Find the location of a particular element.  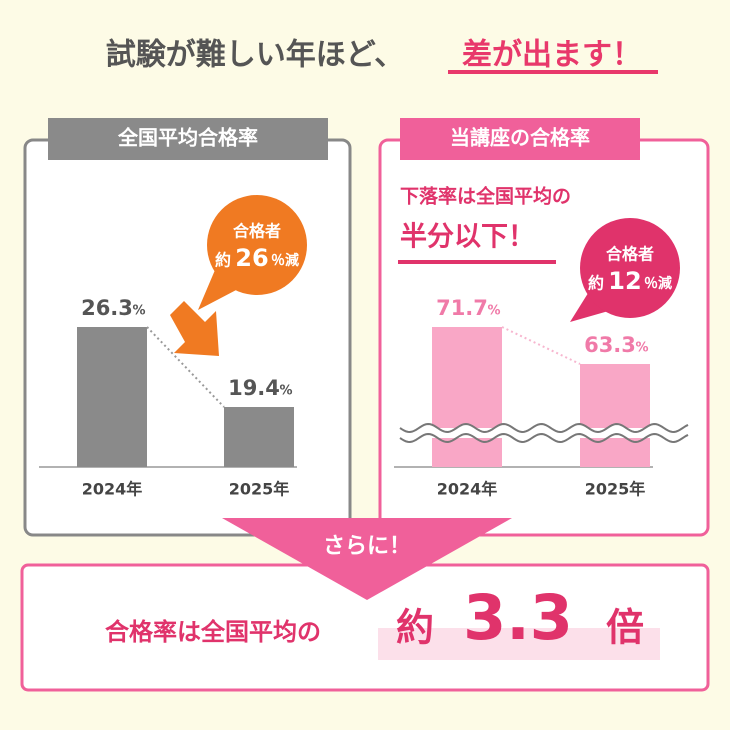

value-label: 63.3 is located at coordinates (610, 345).